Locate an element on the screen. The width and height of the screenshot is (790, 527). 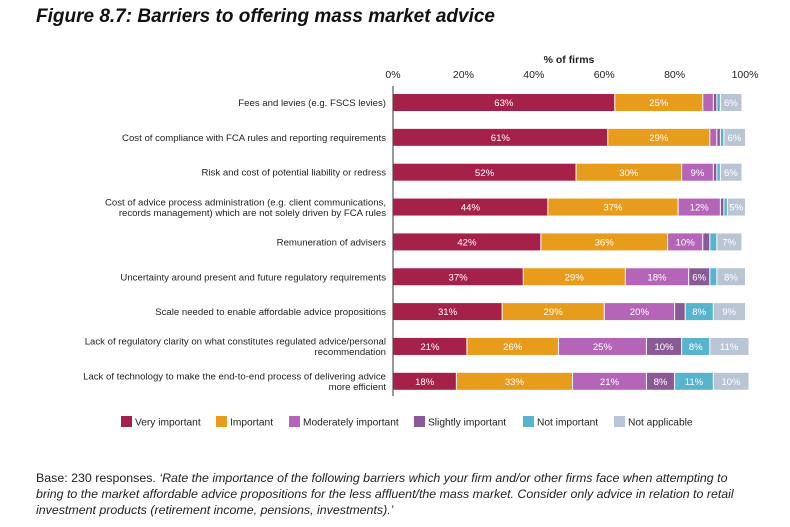
axis-title: % of firms is located at coordinates (569, 60).